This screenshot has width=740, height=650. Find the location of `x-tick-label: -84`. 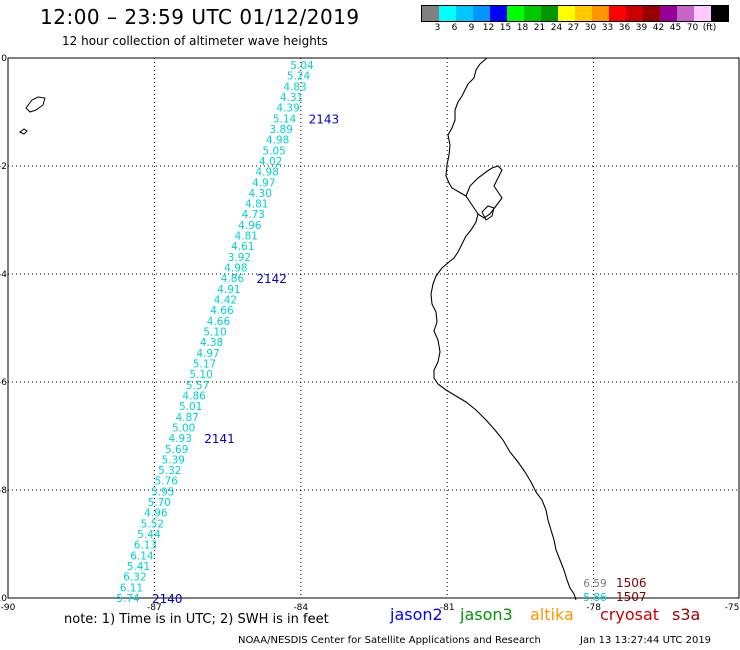

x-tick-label: -84 is located at coordinates (300, 608).